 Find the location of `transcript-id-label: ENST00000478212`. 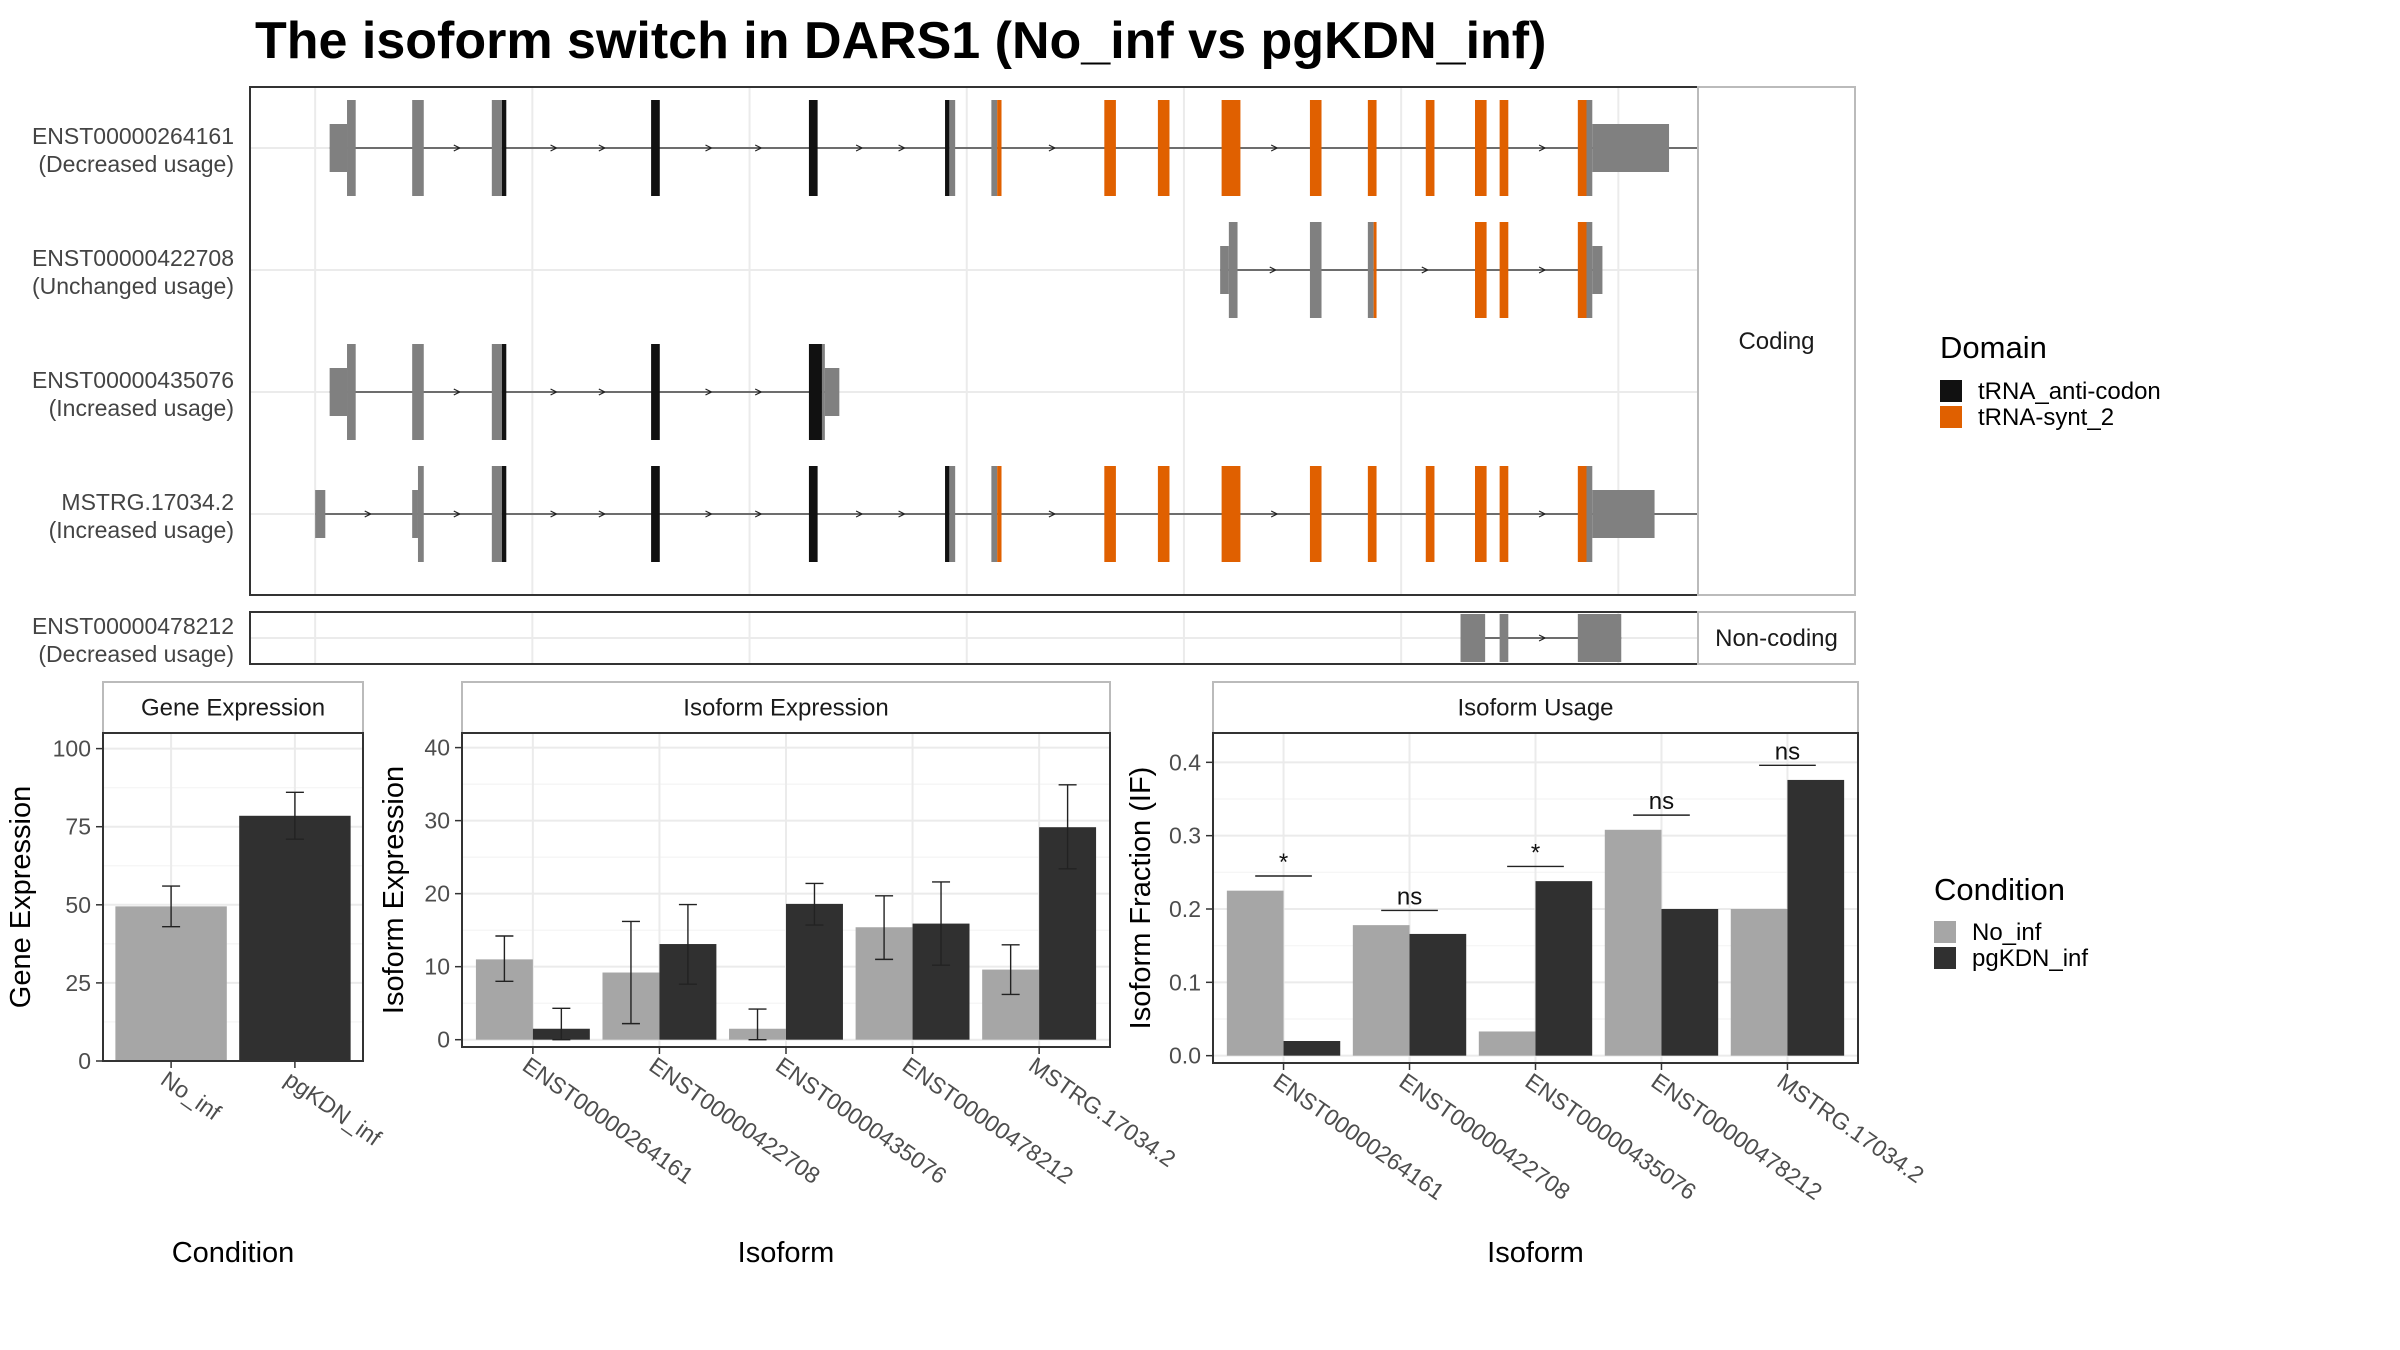

transcript-id-label: ENST00000478212 is located at coordinates (133, 626).